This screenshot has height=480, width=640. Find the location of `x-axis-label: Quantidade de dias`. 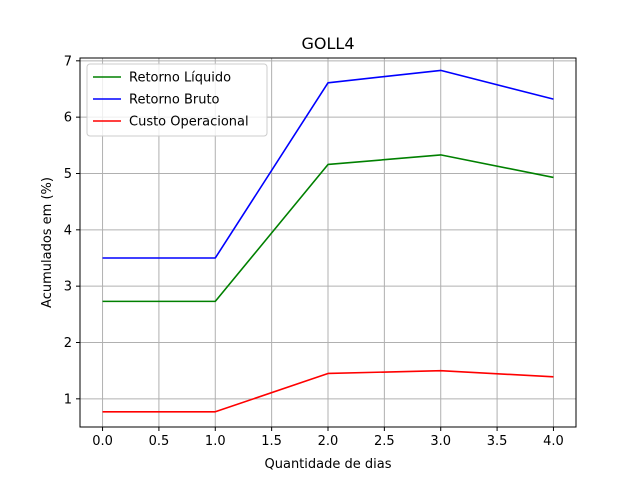

x-axis-label: Quantidade de dias is located at coordinates (328, 464).